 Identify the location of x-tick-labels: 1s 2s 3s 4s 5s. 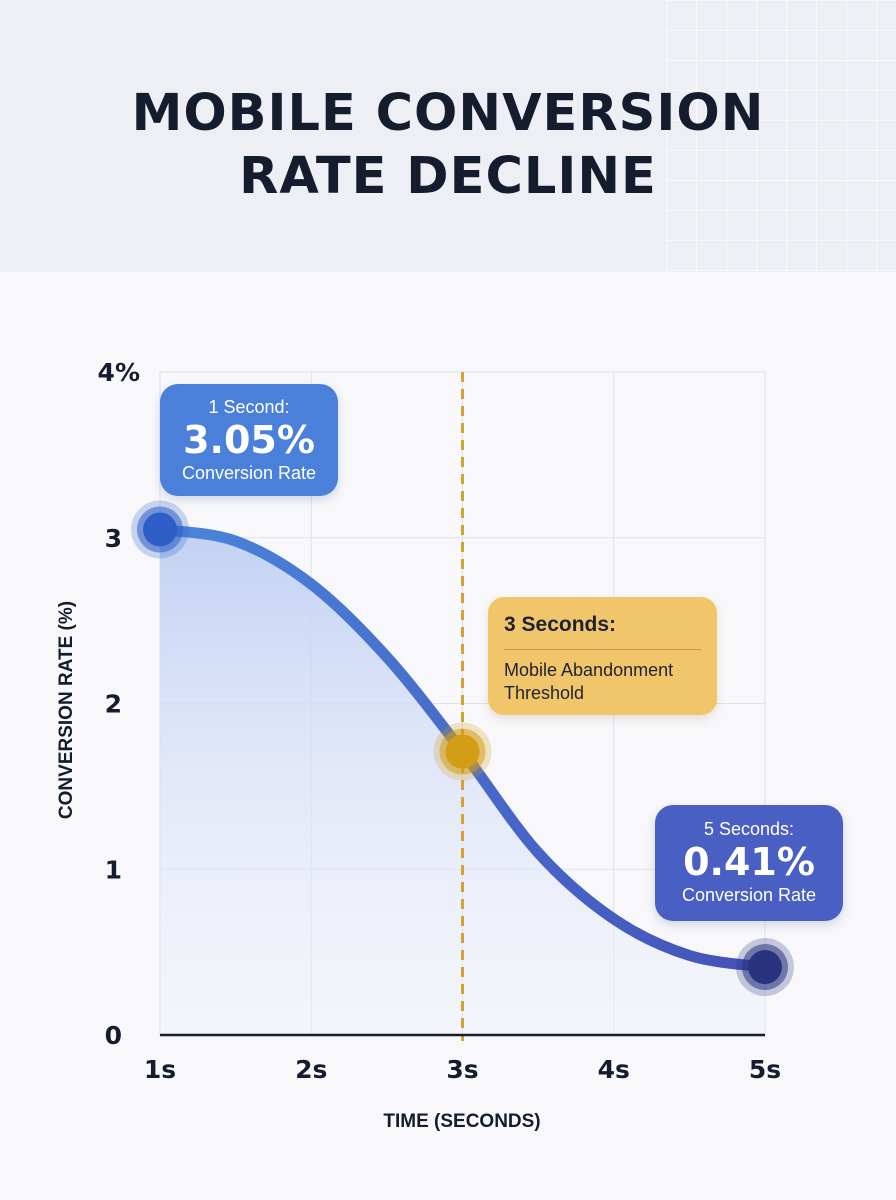
(462, 1069).